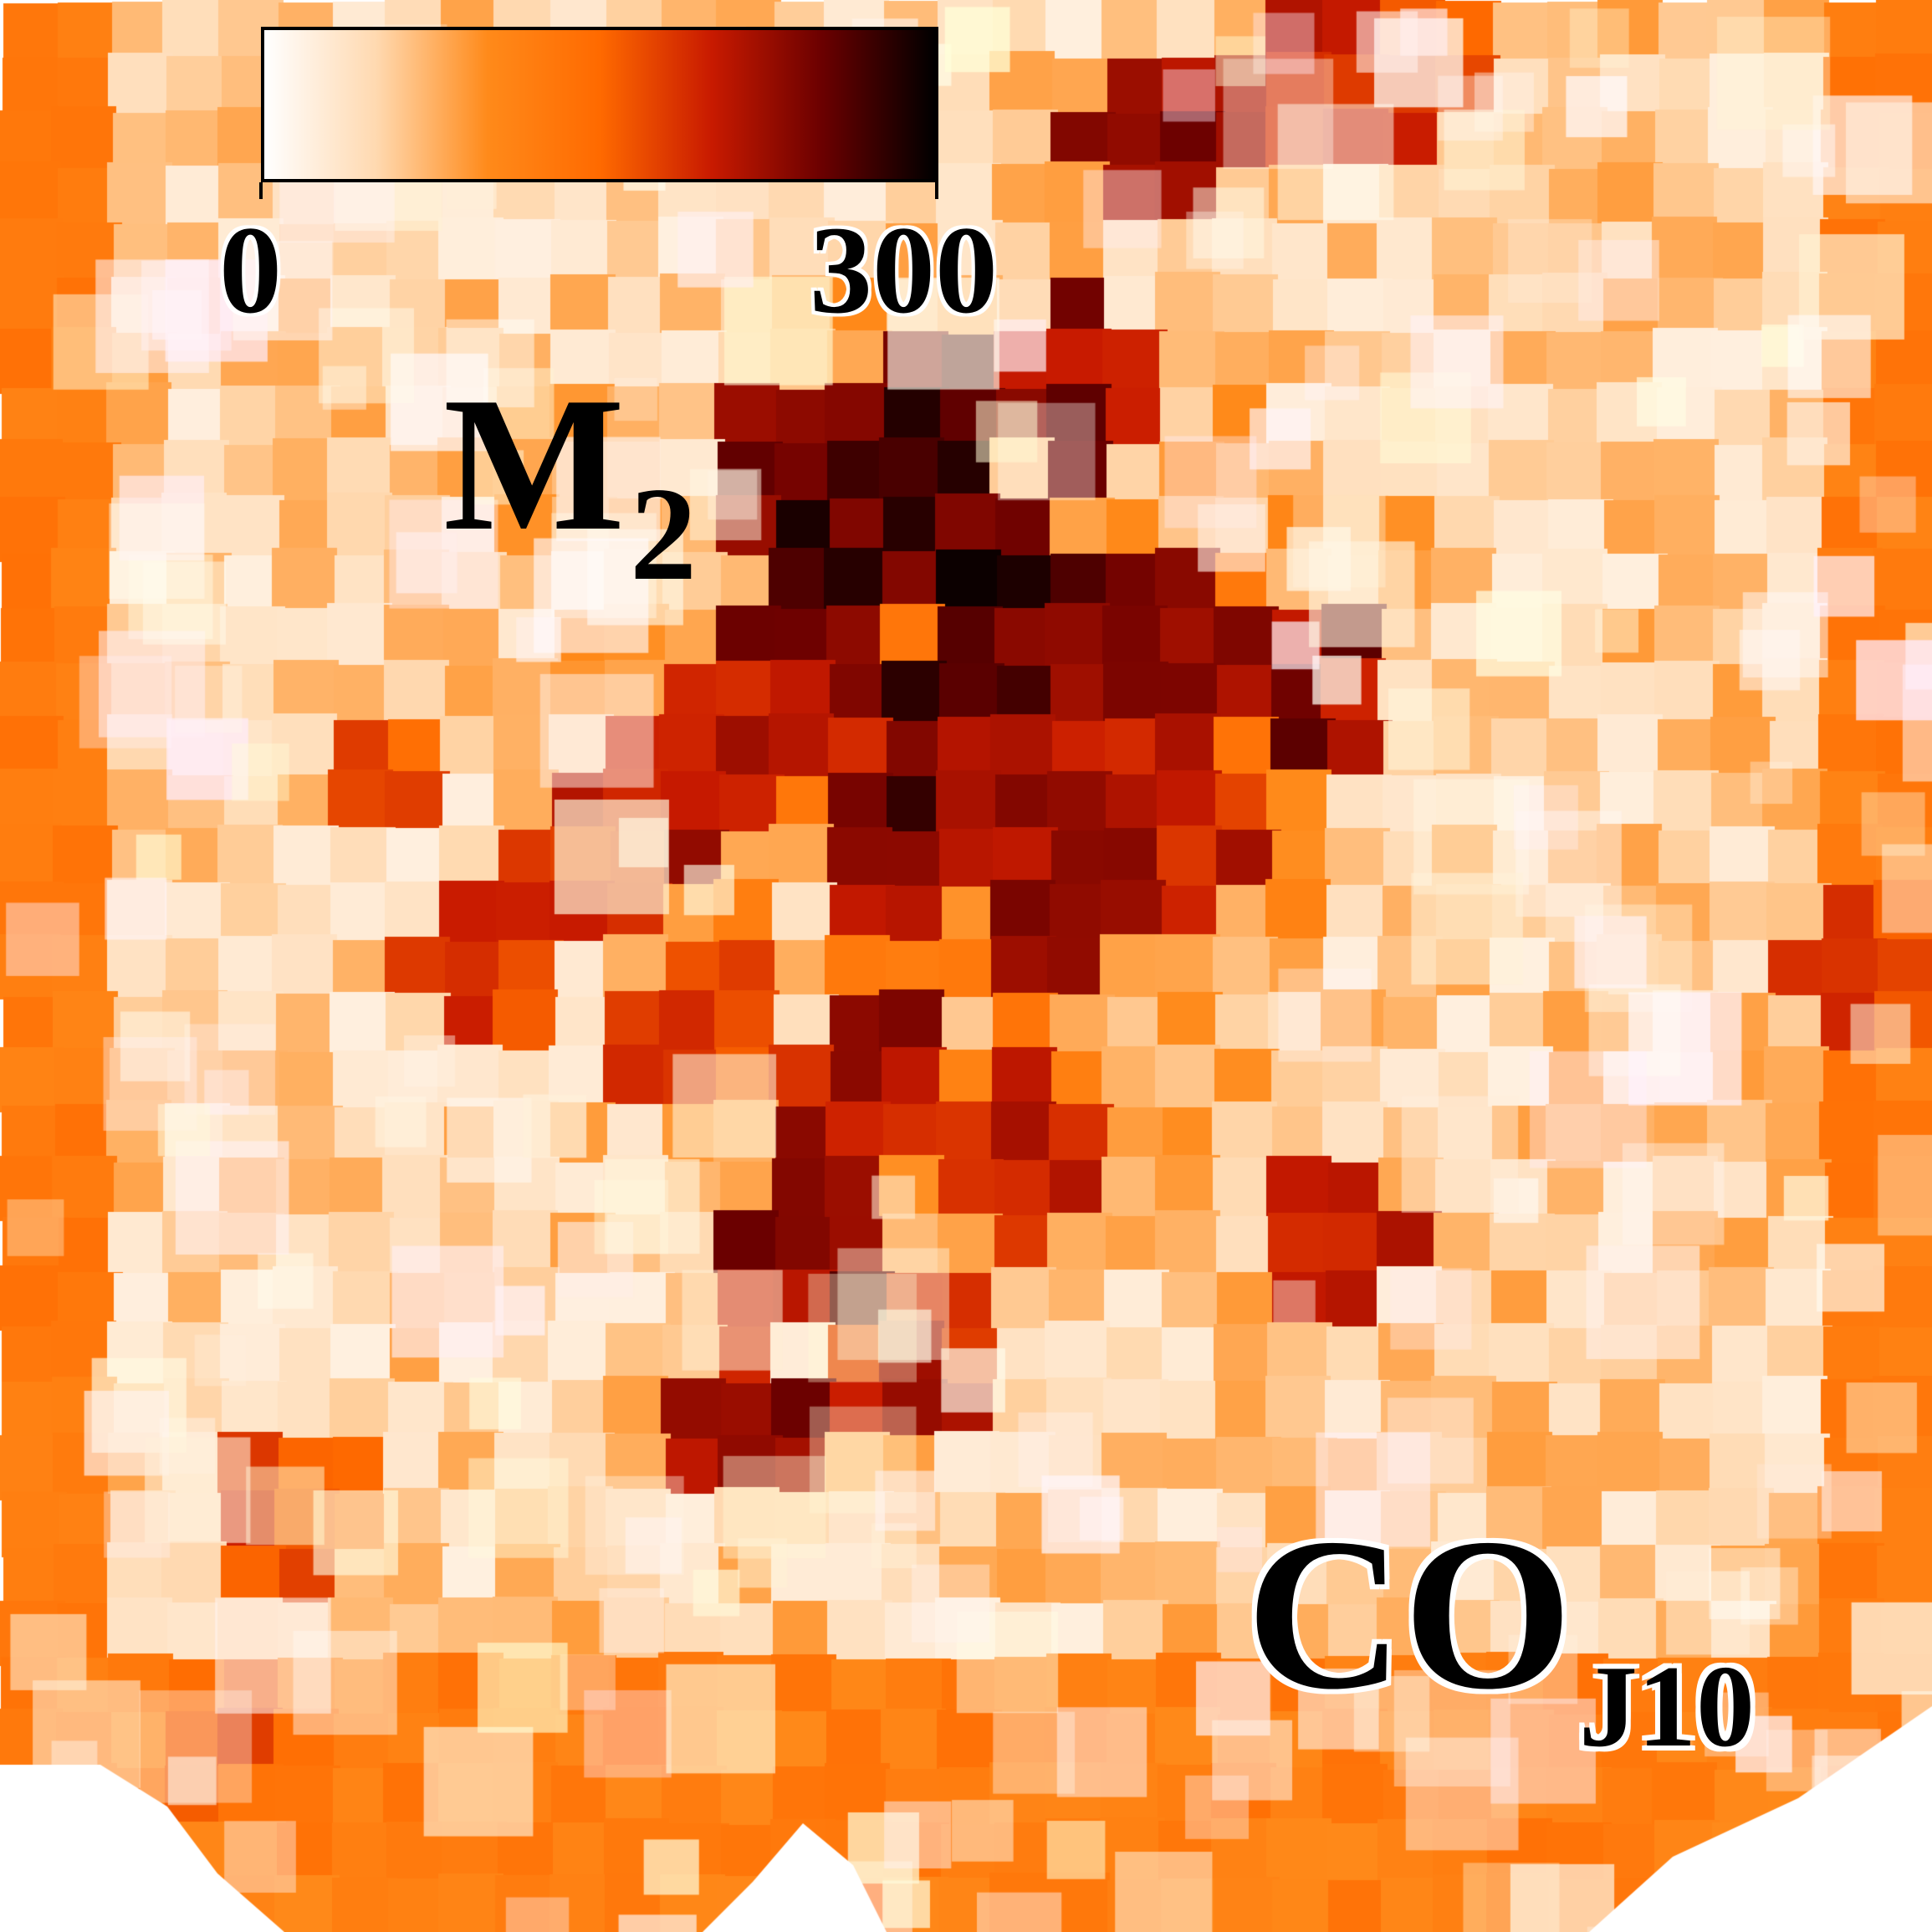 This screenshot has width=1932, height=1932. I want to click on map-label: M2, so click(570, 484).